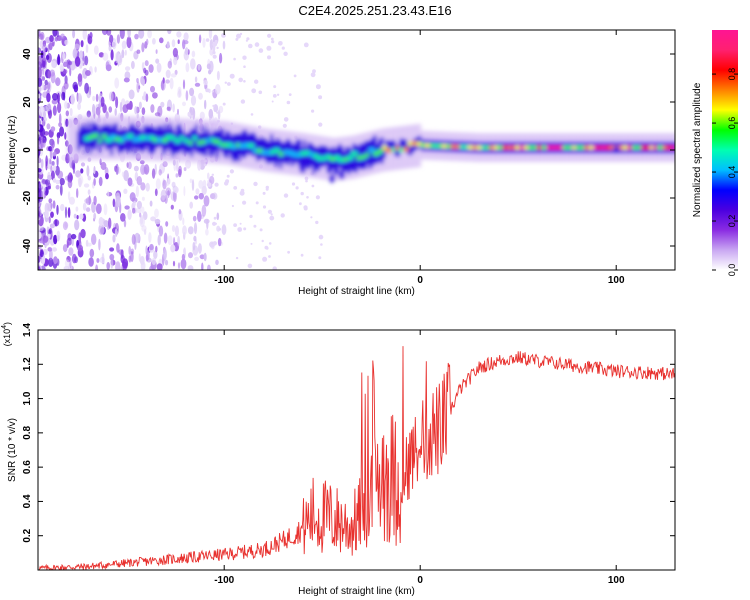  What do you see at coordinates (224, 280) in the screenshot?
I see `x-tick-label: -100` at bounding box center [224, 280].